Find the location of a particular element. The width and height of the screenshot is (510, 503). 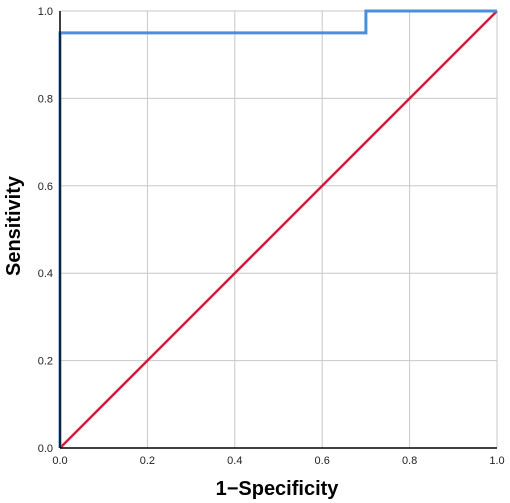

x-tick-label: 0.6 is located at coordinates (322, 461).